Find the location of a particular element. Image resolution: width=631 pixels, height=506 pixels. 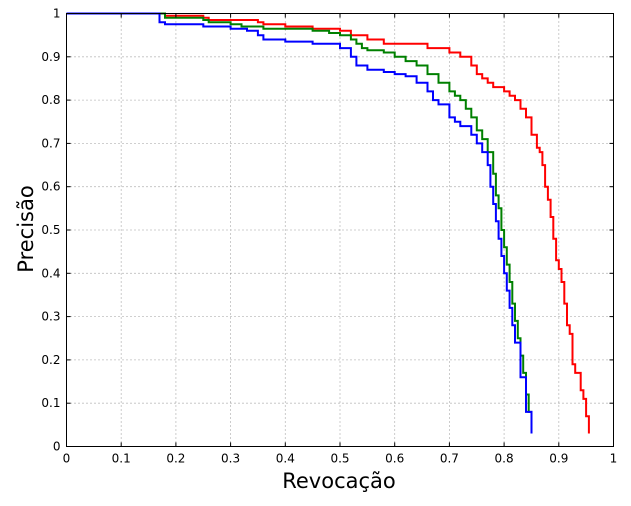

x-axis-title: Revocação is located at coordinates (339, 481).